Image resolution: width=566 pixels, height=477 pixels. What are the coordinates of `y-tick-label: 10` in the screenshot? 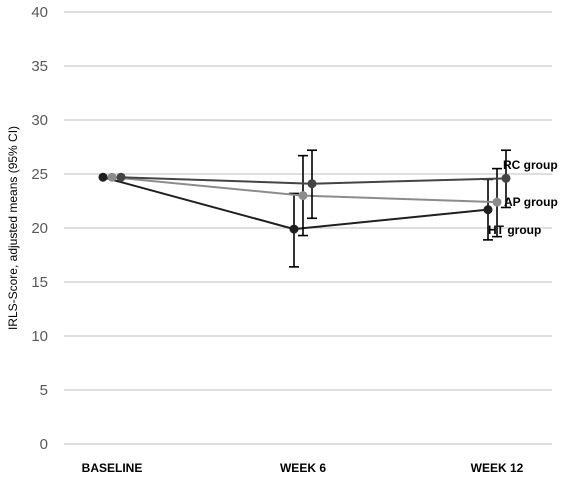 It's located at (39, 336).